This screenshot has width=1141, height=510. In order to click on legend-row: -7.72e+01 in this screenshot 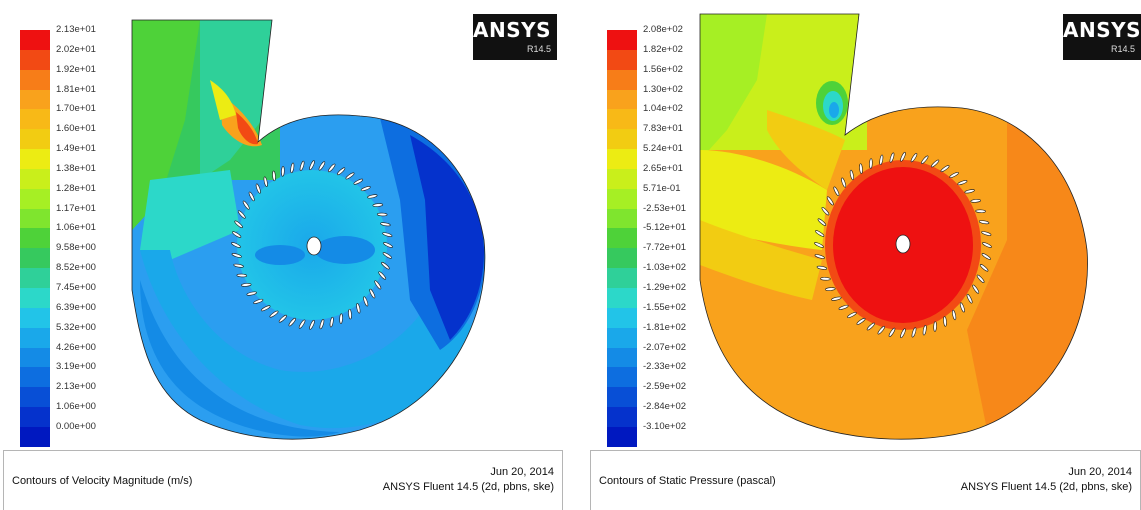, I will do `click(662, 255)`.